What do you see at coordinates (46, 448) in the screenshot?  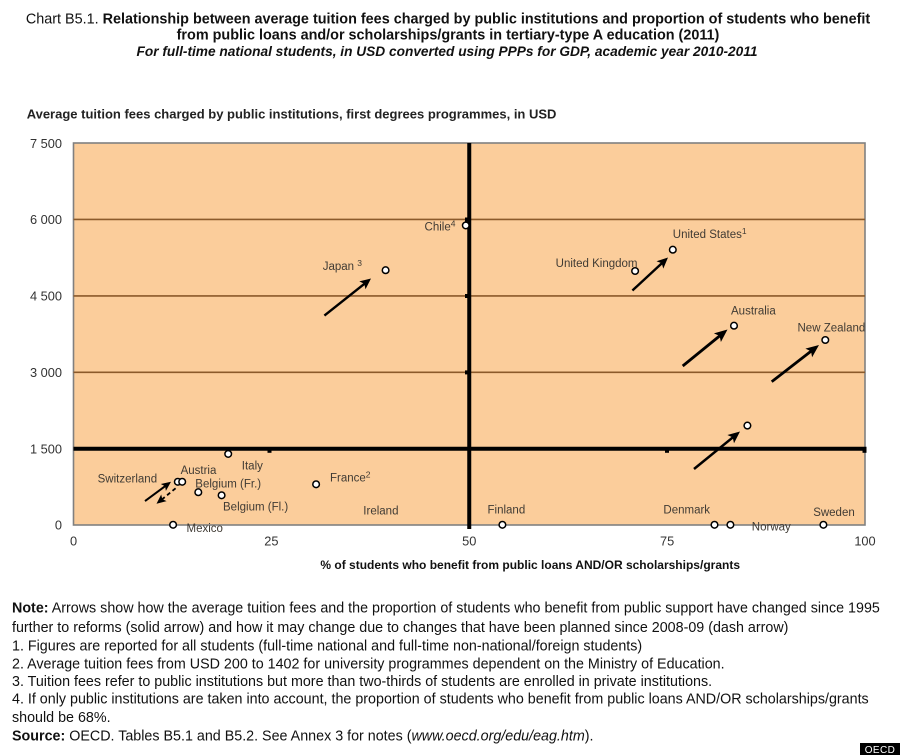 I see `svg-text: 1 500` at bounding box center [46, 448].